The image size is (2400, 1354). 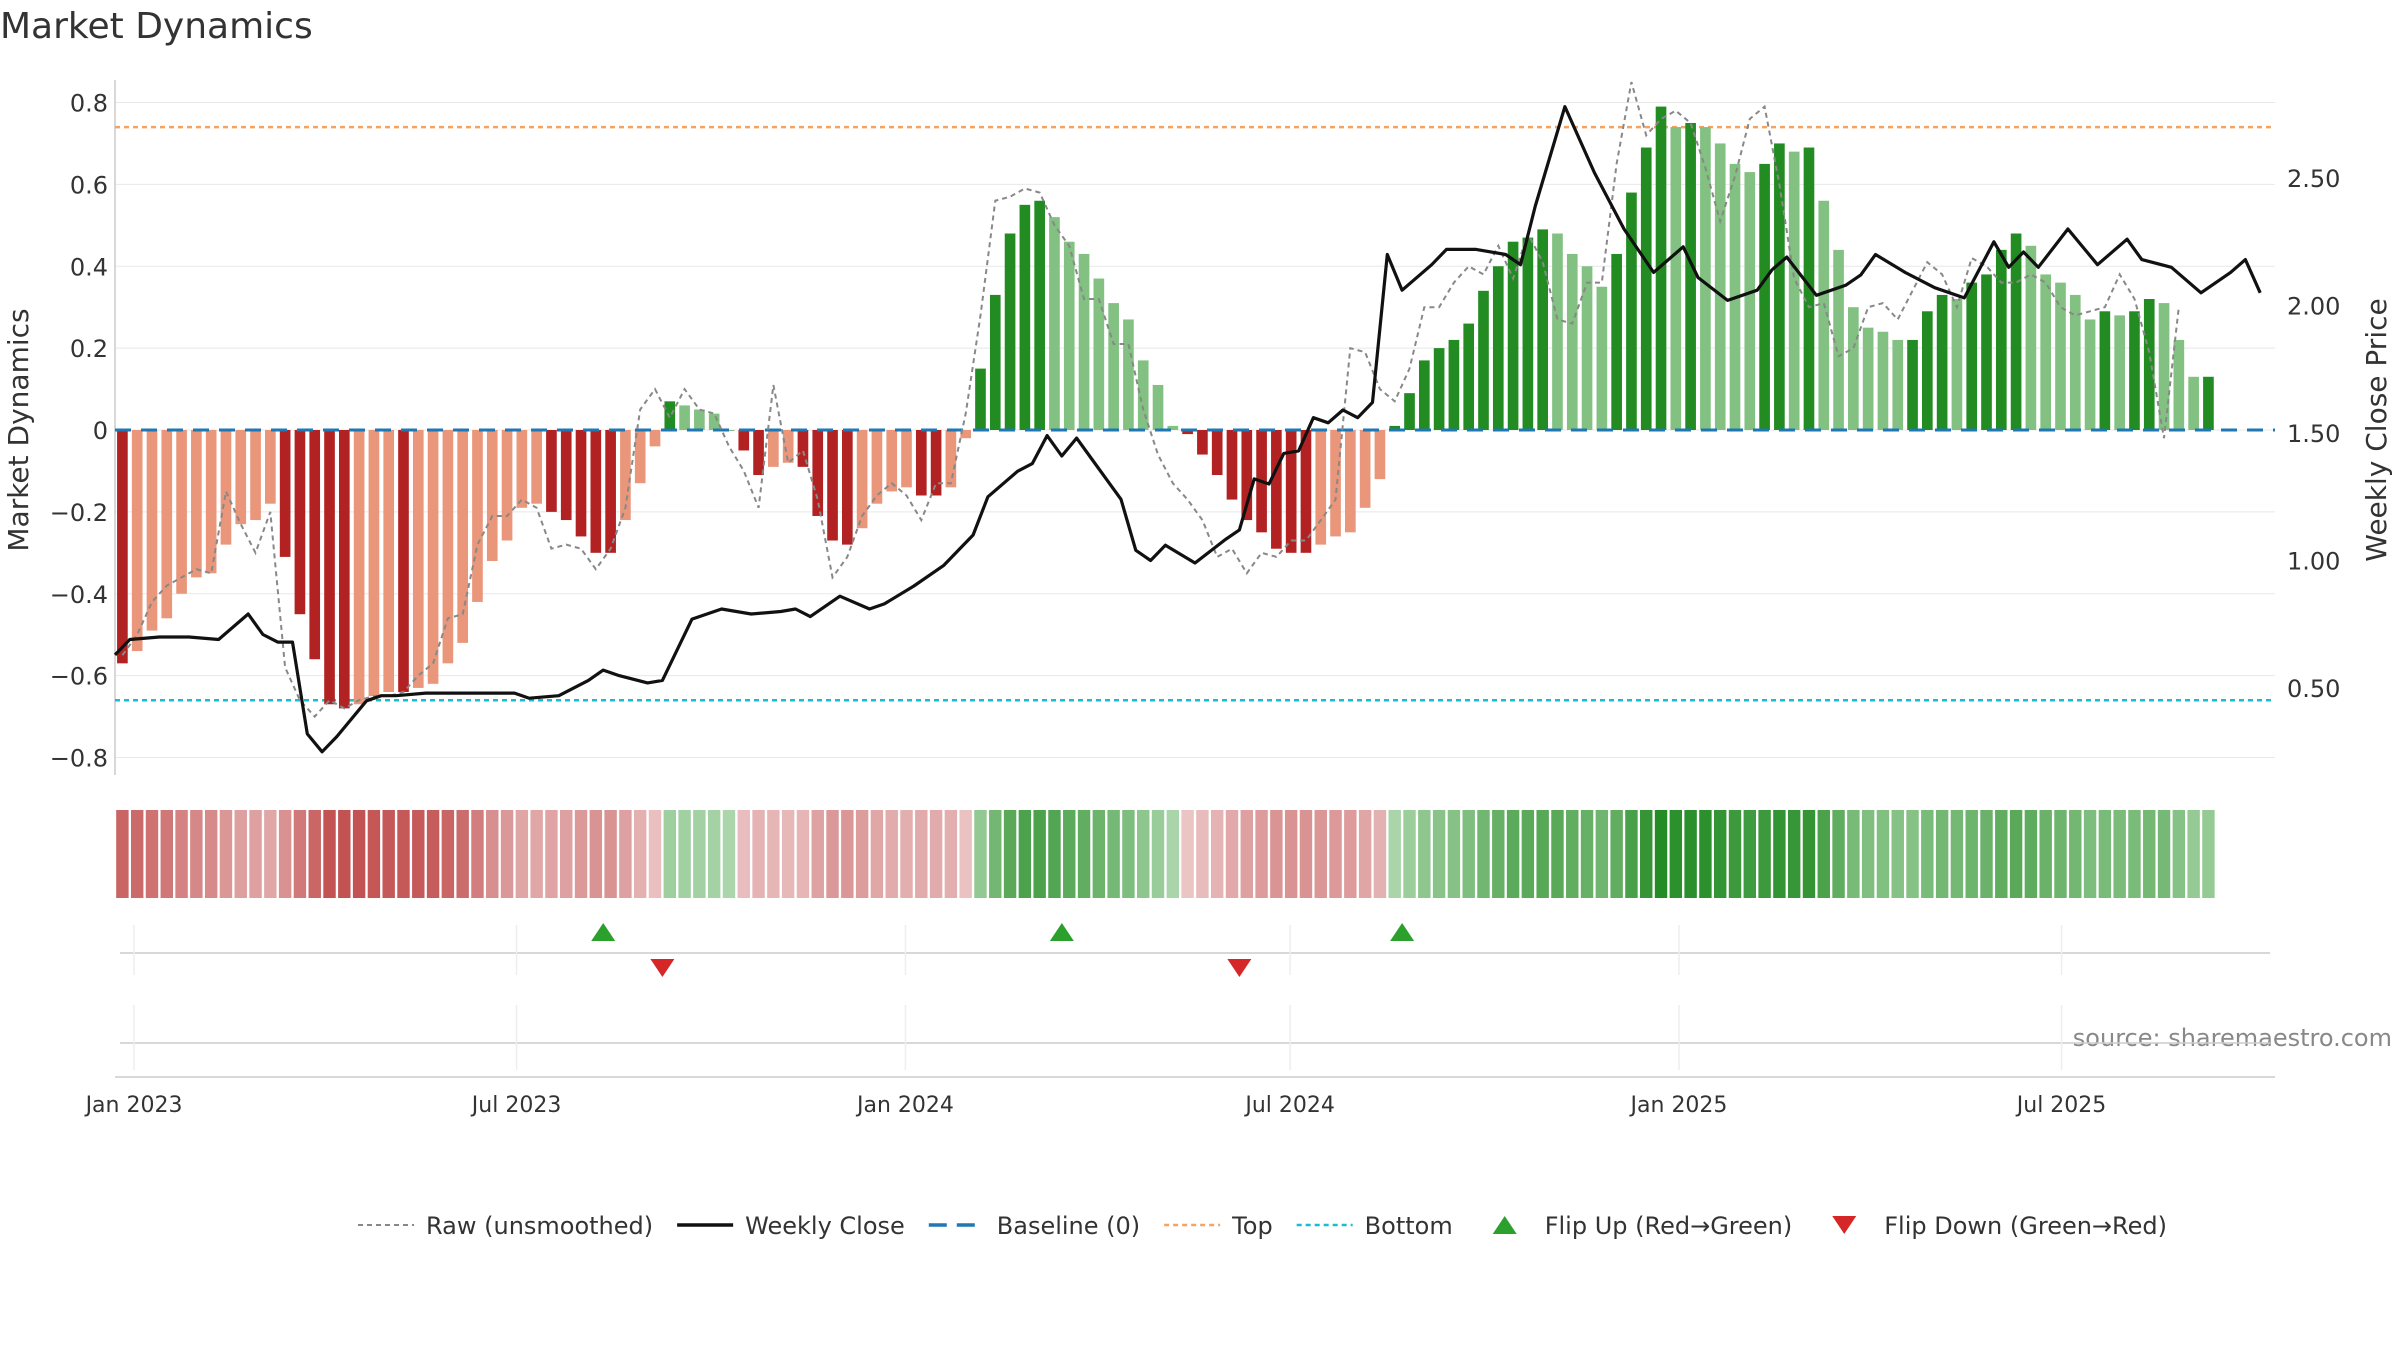 What do you see at coordinates (2061, 1105) in the screenshot?
I see `x-tick-label: Jul 2025` at bounding box center [2061, 1105].